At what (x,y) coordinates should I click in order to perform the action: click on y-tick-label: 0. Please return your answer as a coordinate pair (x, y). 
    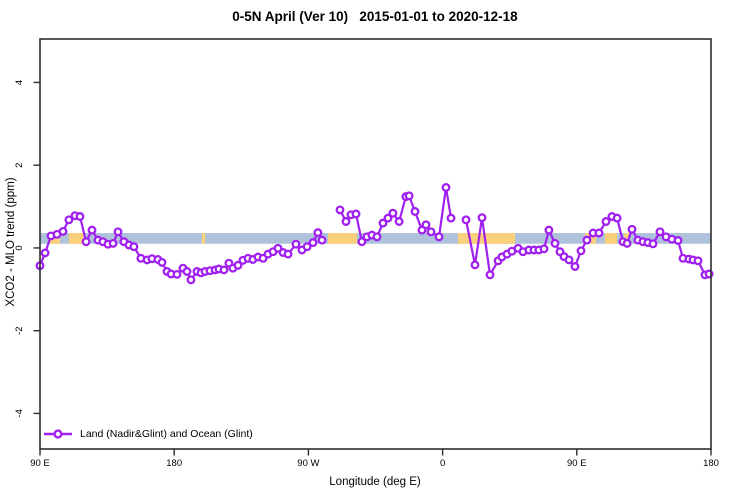
    Looking at the image, I should click on (19, 247).